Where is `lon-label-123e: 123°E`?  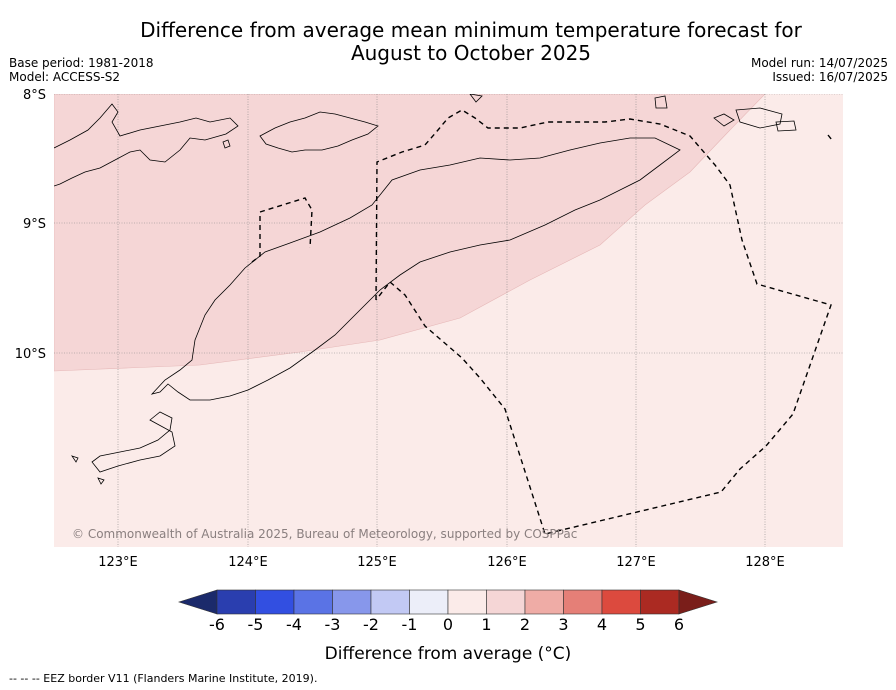
lon-label-123e: 123°E is located at coordinates (118, 562).